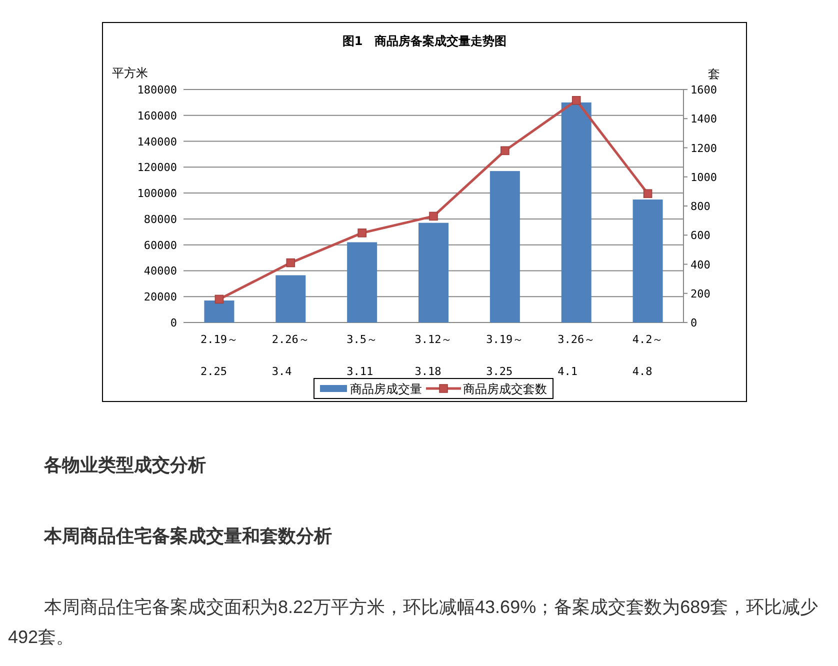 The height and width of the screenshot is (666, 838). I want to click on y-tick-label: 20000, so click(160, 297).